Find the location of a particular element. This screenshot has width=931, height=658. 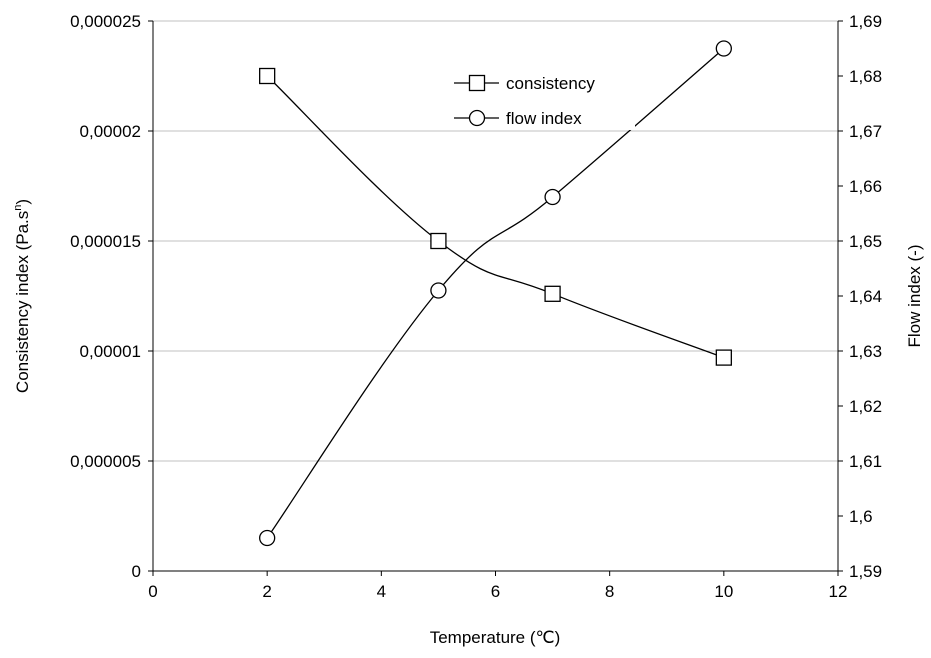

x-tick-label: 6 is located at coordinates (495, 591).